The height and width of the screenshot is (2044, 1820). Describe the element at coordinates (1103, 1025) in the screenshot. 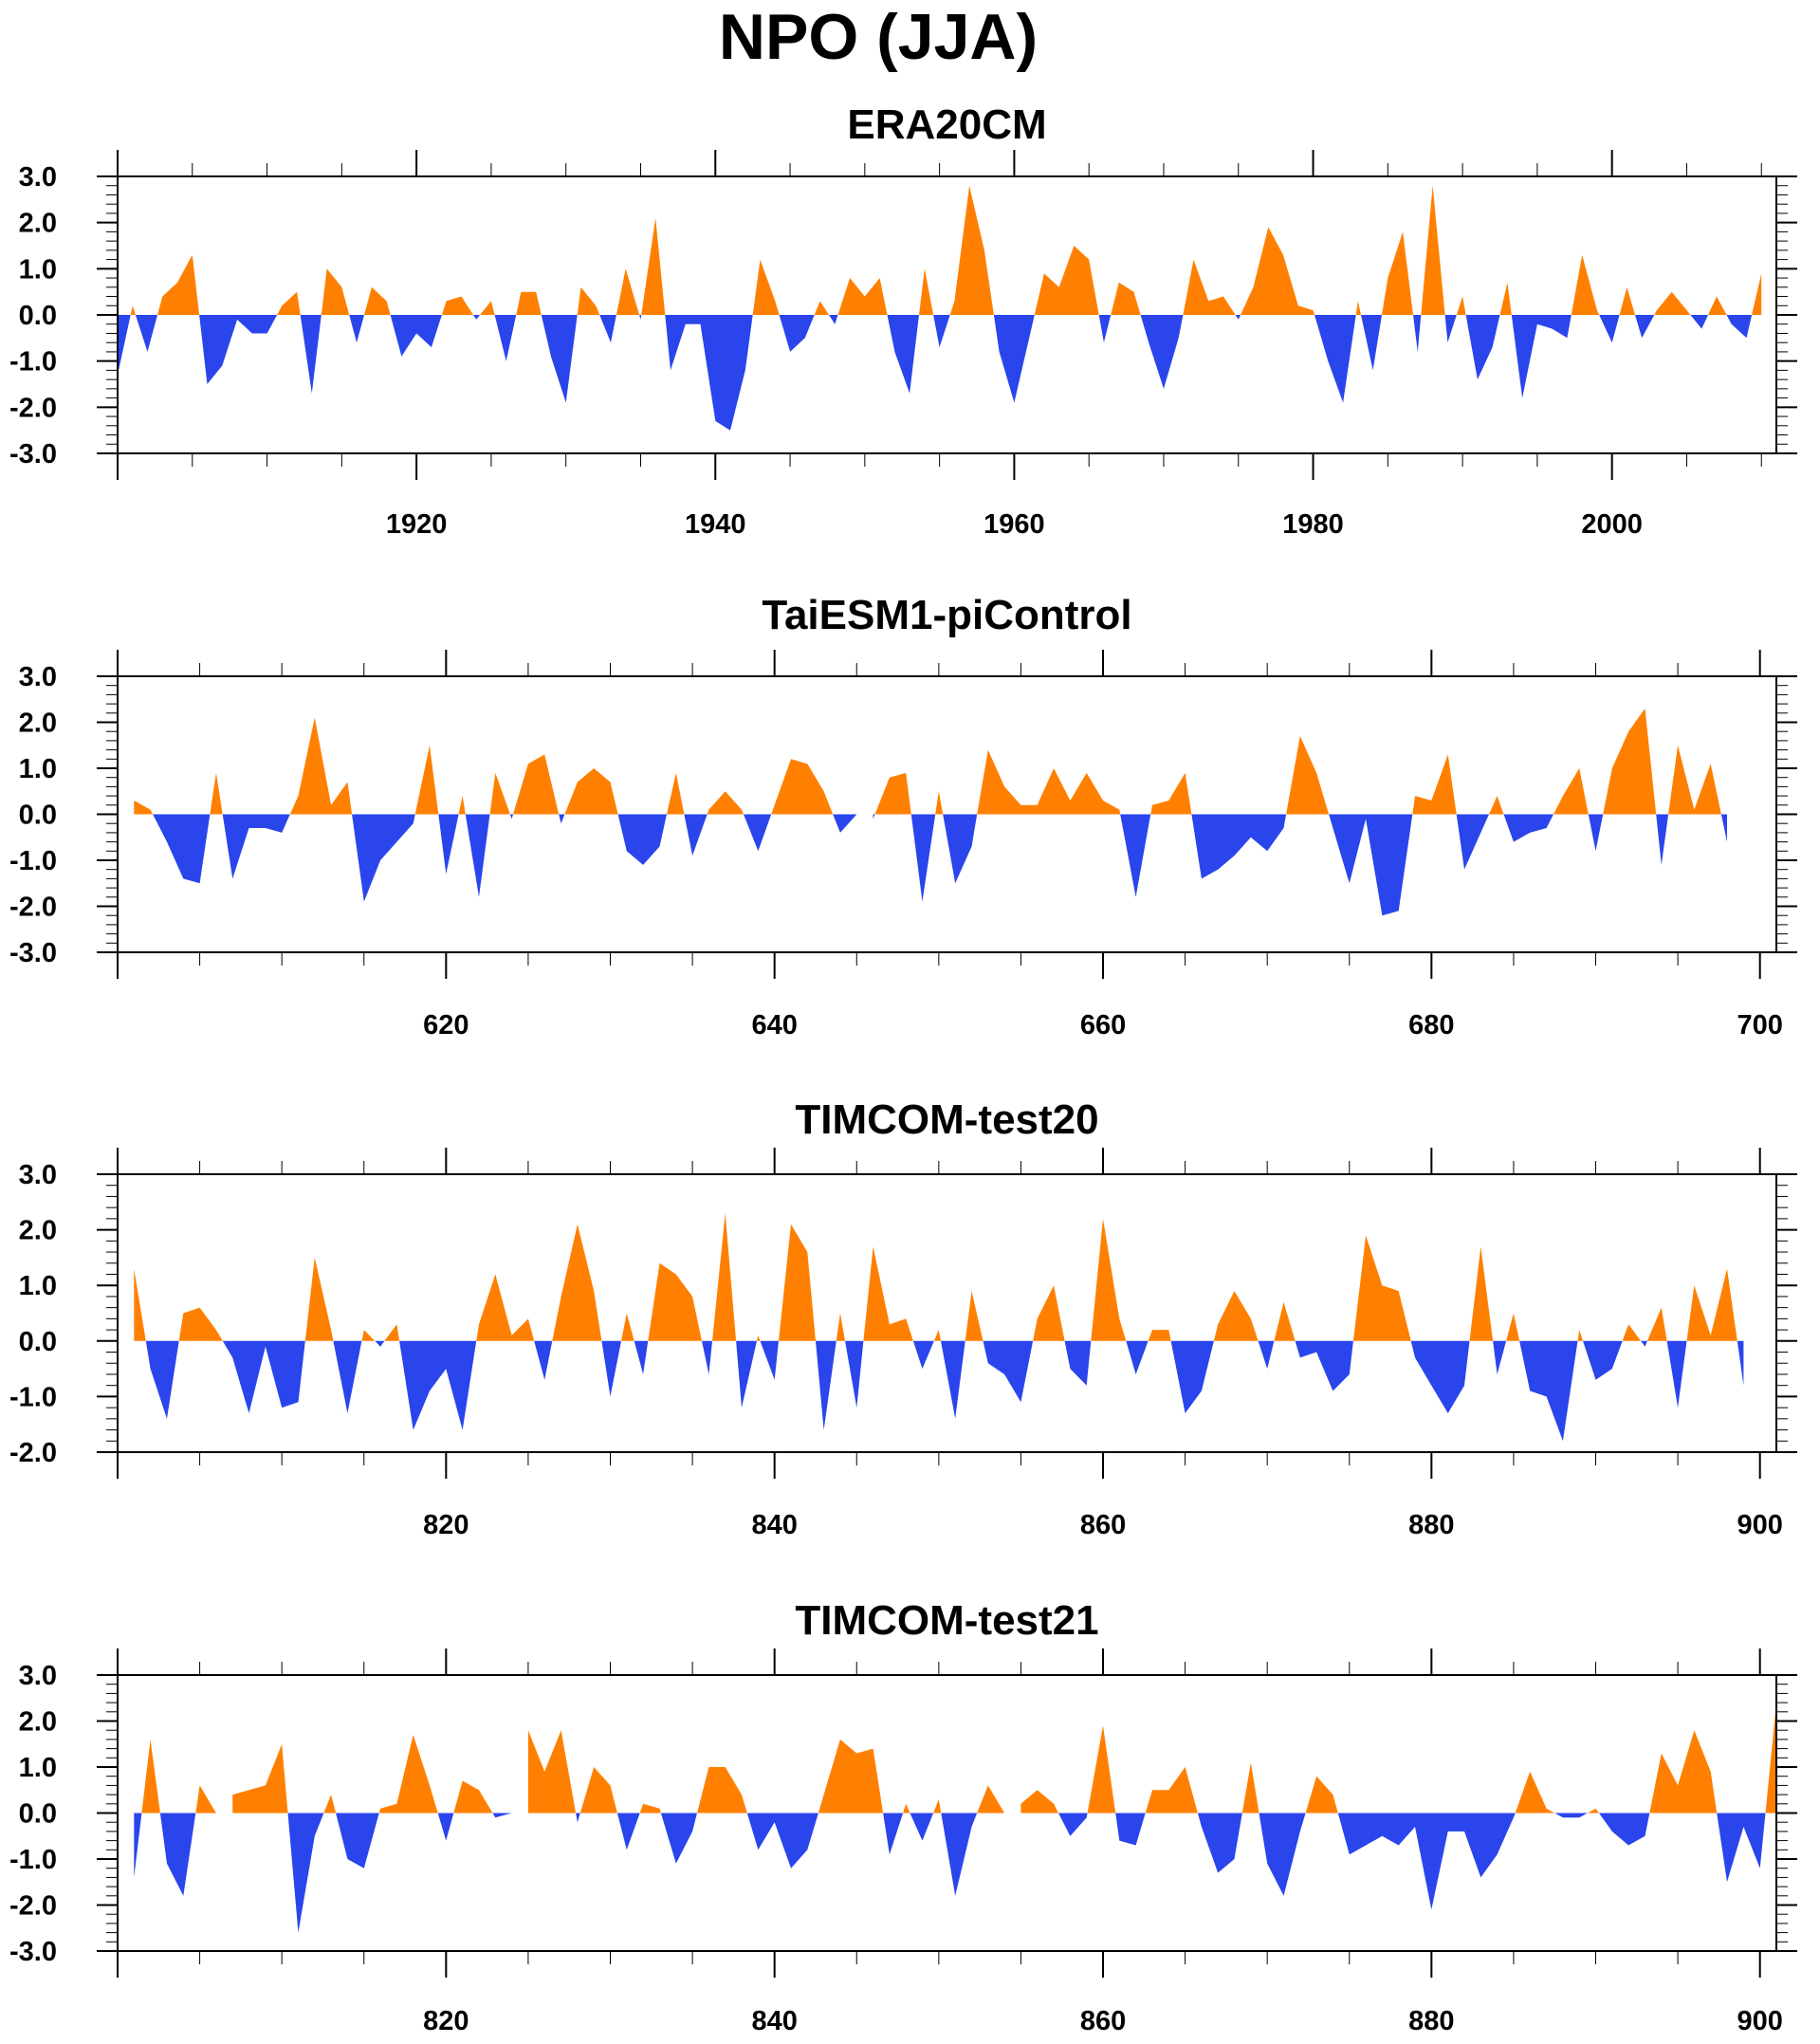

I see `x-tick-label: 660` at that location.